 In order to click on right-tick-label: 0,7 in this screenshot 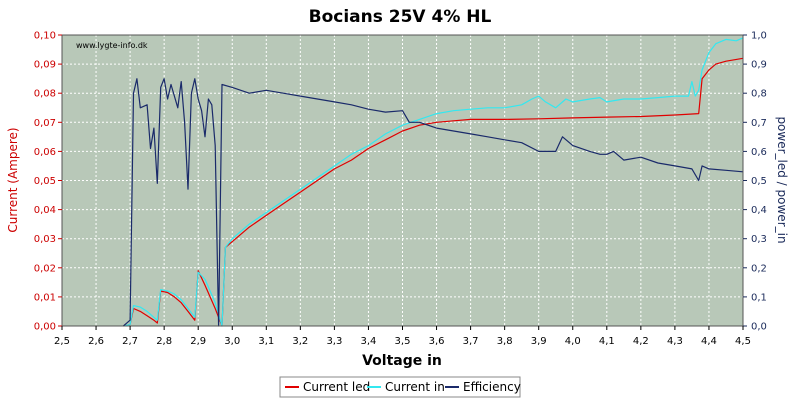, I will do `click(759, 123)`.